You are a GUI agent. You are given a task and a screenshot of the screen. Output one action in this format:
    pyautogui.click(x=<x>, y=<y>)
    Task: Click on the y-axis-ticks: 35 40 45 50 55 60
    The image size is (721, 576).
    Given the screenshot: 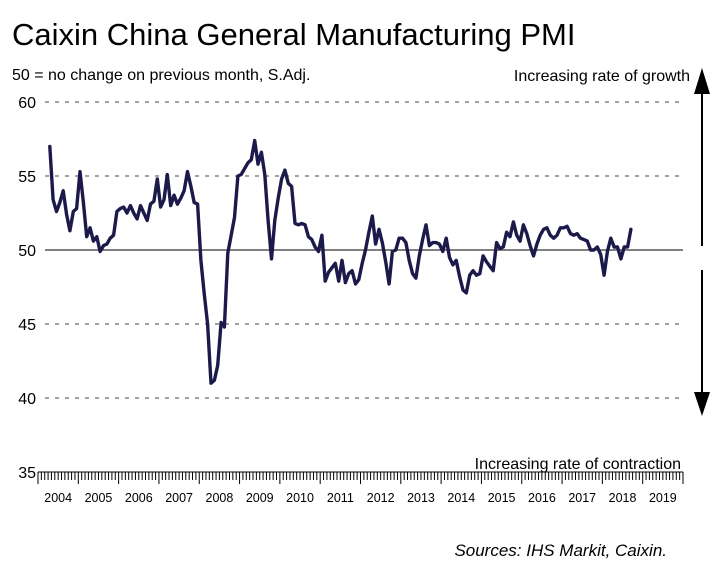 What is the action you would take?
    pyautogui.click(x=27, y=288)
    